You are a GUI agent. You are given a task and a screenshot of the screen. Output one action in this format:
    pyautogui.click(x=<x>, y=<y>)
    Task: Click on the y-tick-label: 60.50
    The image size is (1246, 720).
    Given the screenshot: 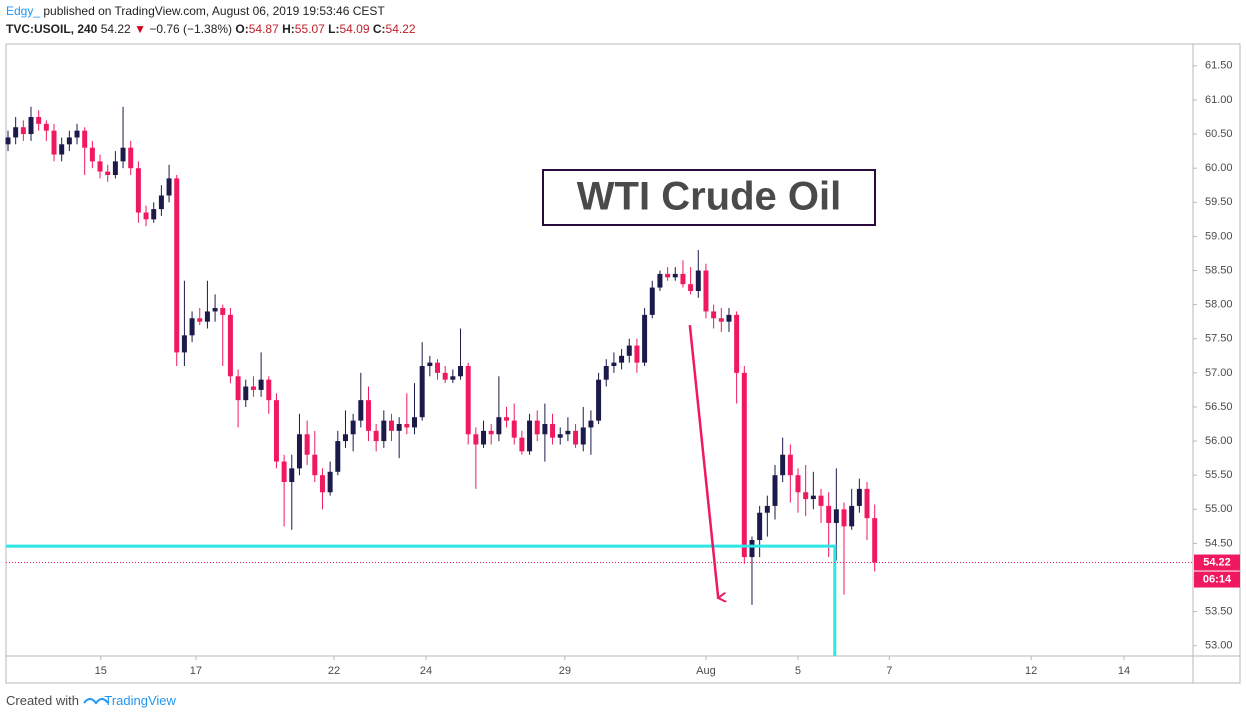 What is the action you would take?
    pyautogui.click(x=1219, y=134)
    